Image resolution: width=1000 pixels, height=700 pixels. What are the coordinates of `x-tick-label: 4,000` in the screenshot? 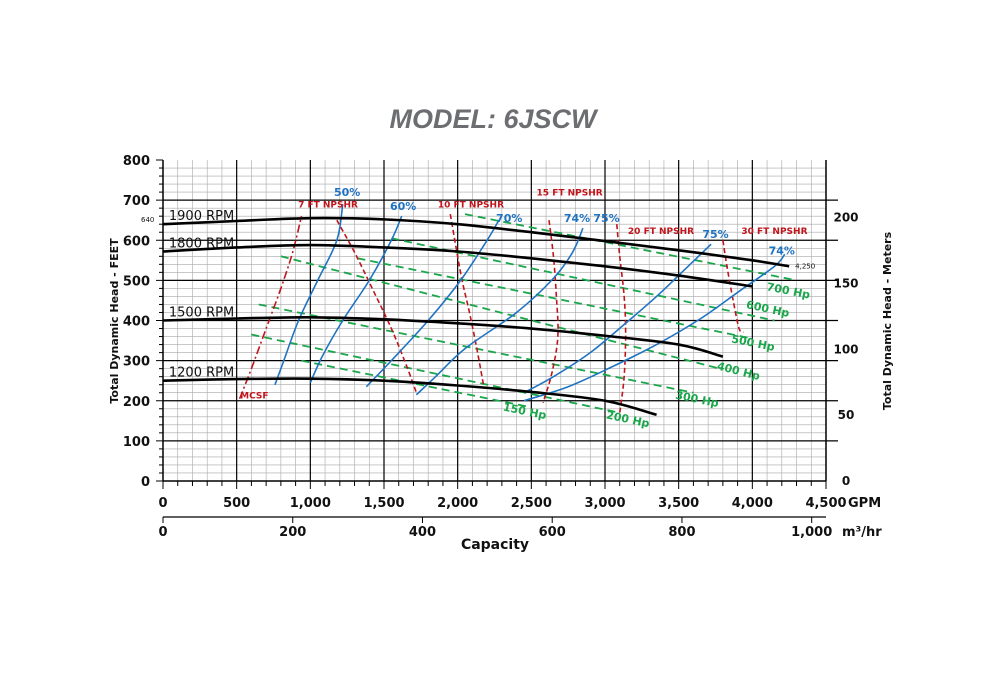 It's located at (752, 503).